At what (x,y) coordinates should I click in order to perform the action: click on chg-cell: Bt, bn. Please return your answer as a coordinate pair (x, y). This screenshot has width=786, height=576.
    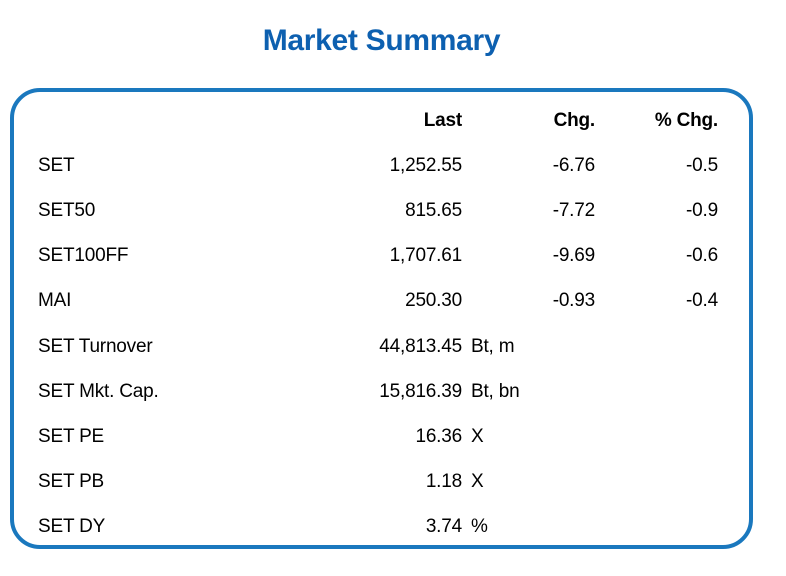
    Looking at the image, I should click on (528, 392).